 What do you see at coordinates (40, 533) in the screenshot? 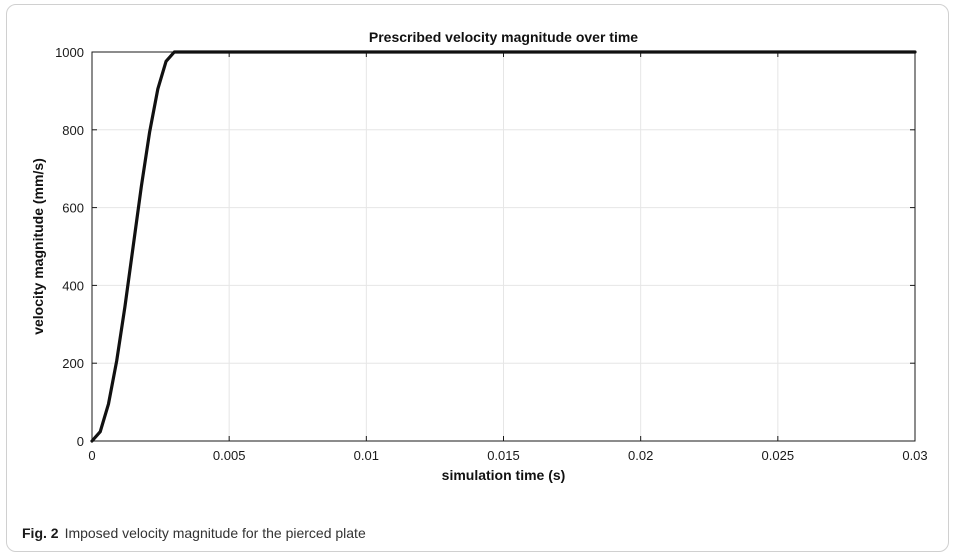
I see `caption-label: Fig. 2` at bounding box center [40, 533].